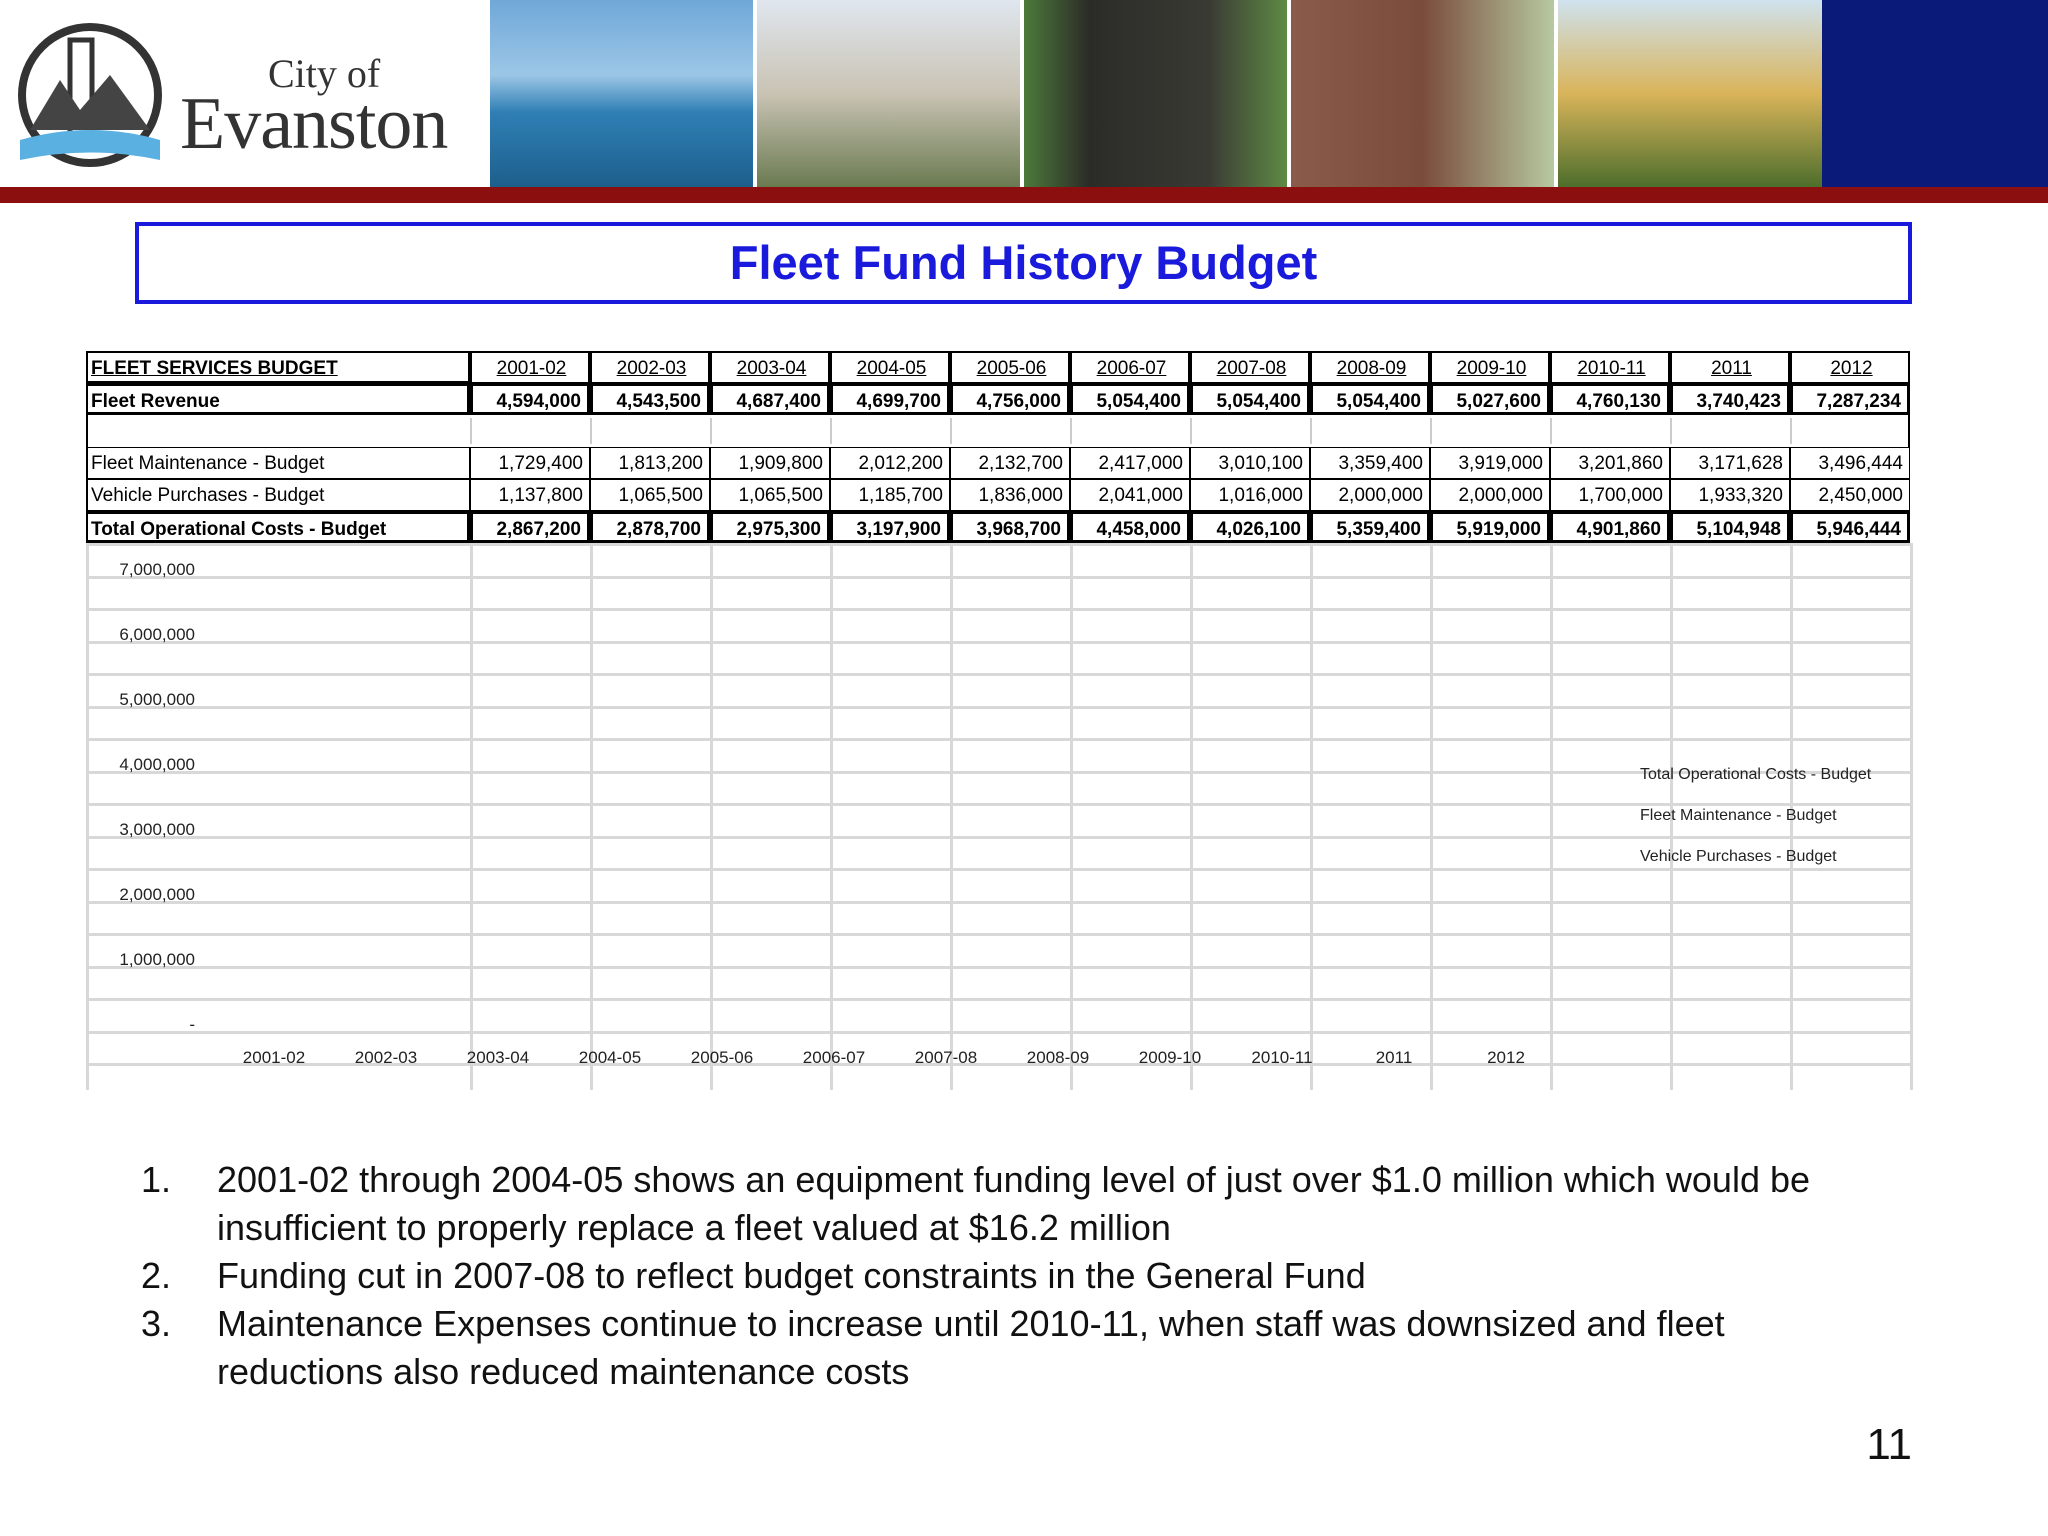  Describe the element at coordinates (1610, 399) in the screenshot. I see `value-cell: 4,760,130` at that location.